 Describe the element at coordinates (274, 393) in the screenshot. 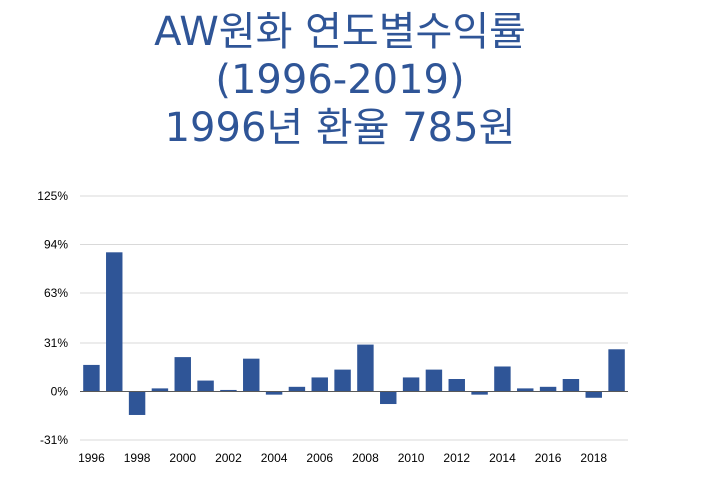

I see `bar-2004` at that location.